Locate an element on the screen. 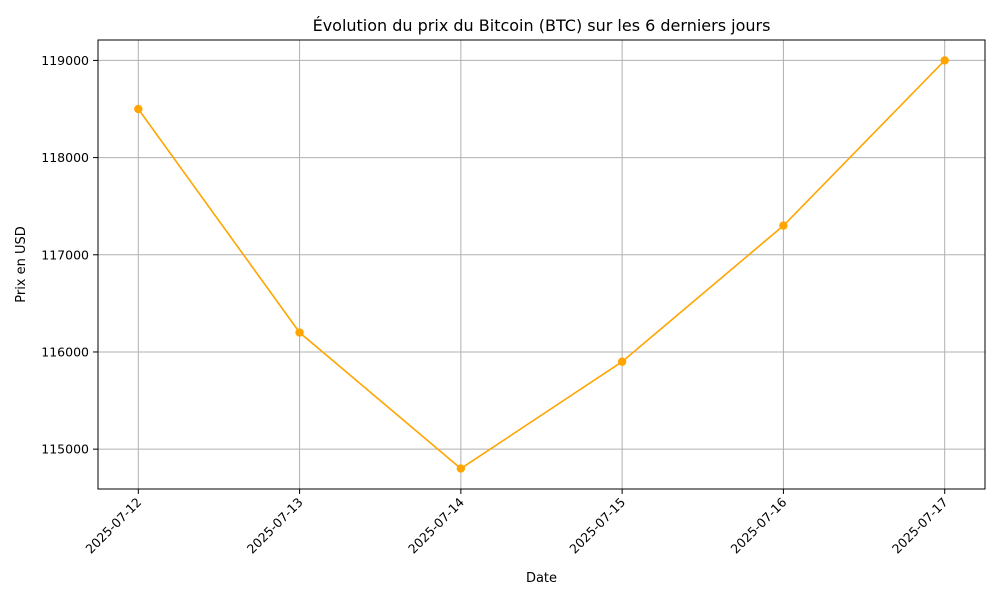 The height and width of the screenshot is (600, 1000). x-tick-label: 2025-07-16 is located at coordinates (759, 525).